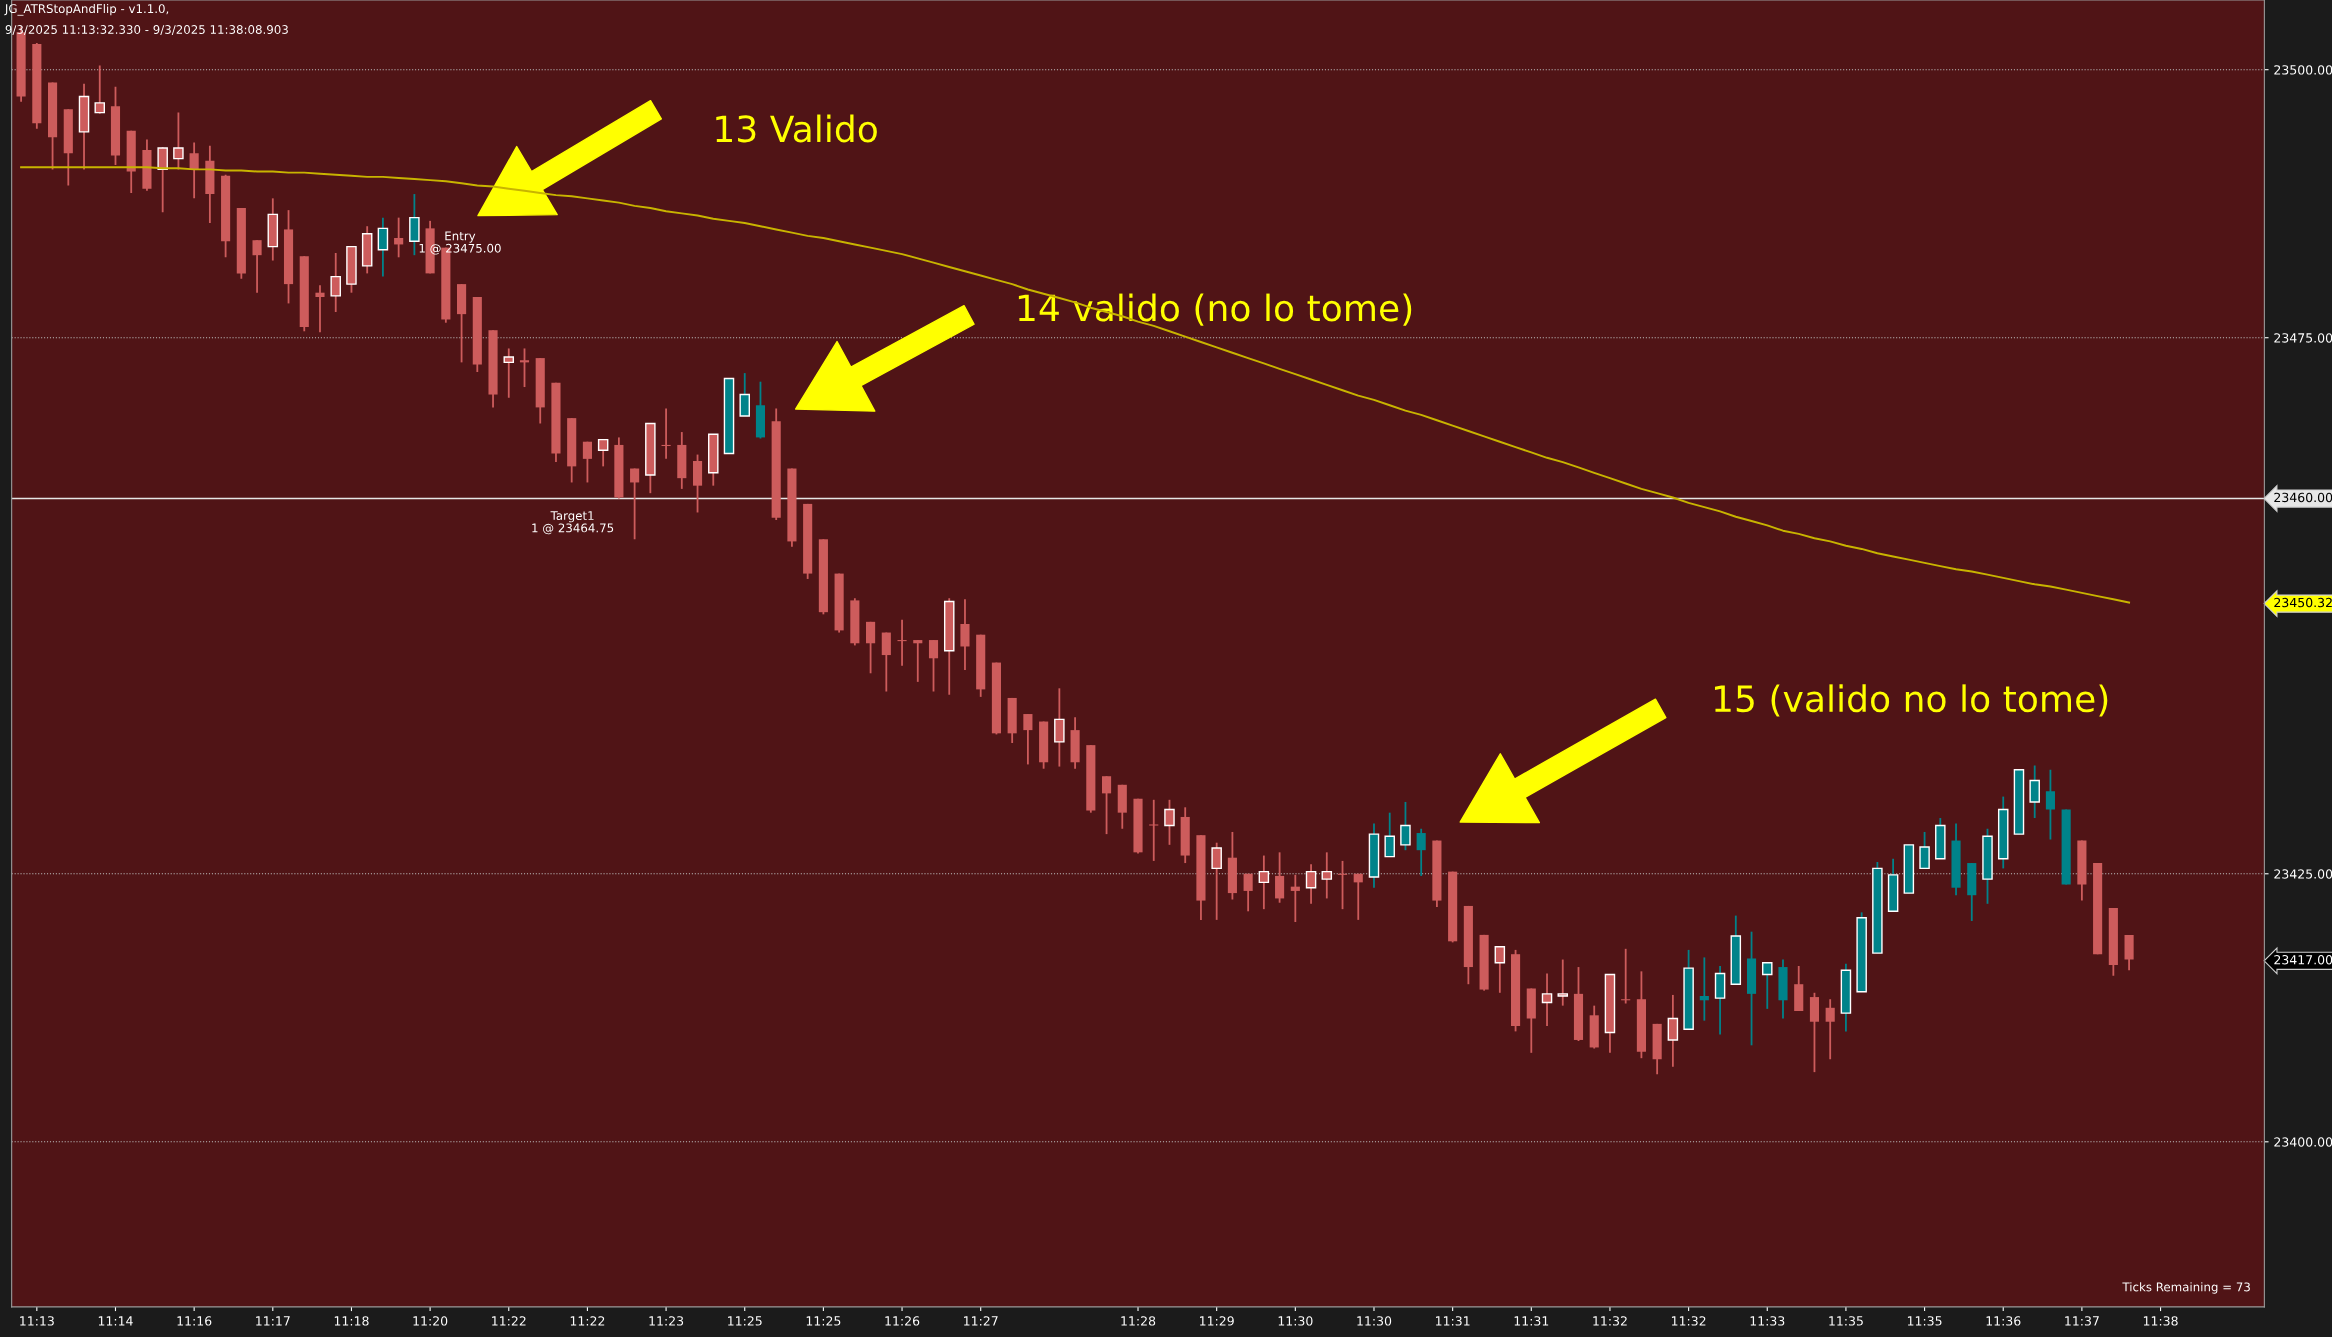 The image size is (2332, 1337). I want to click on y-tick-label: 23500.00, so click(2303, 70).